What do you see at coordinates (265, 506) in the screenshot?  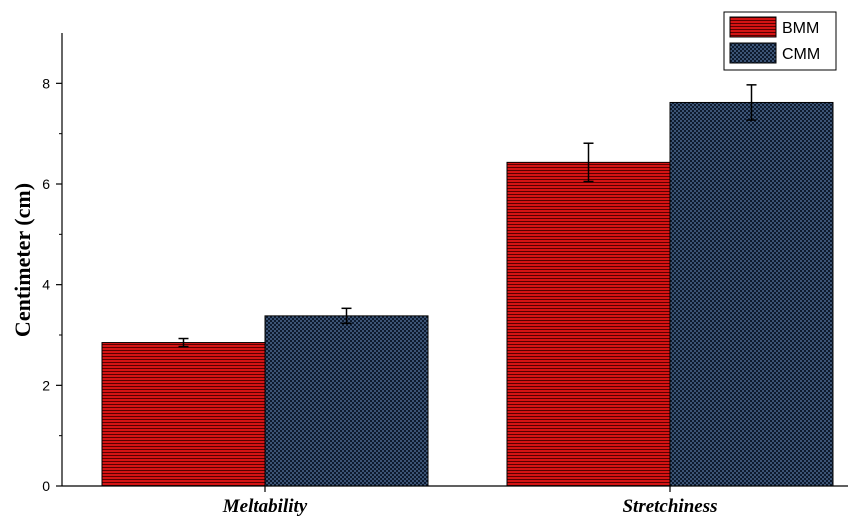 I see `x-tick-label-meltability: Meltability` at bounding box center [265, 506].